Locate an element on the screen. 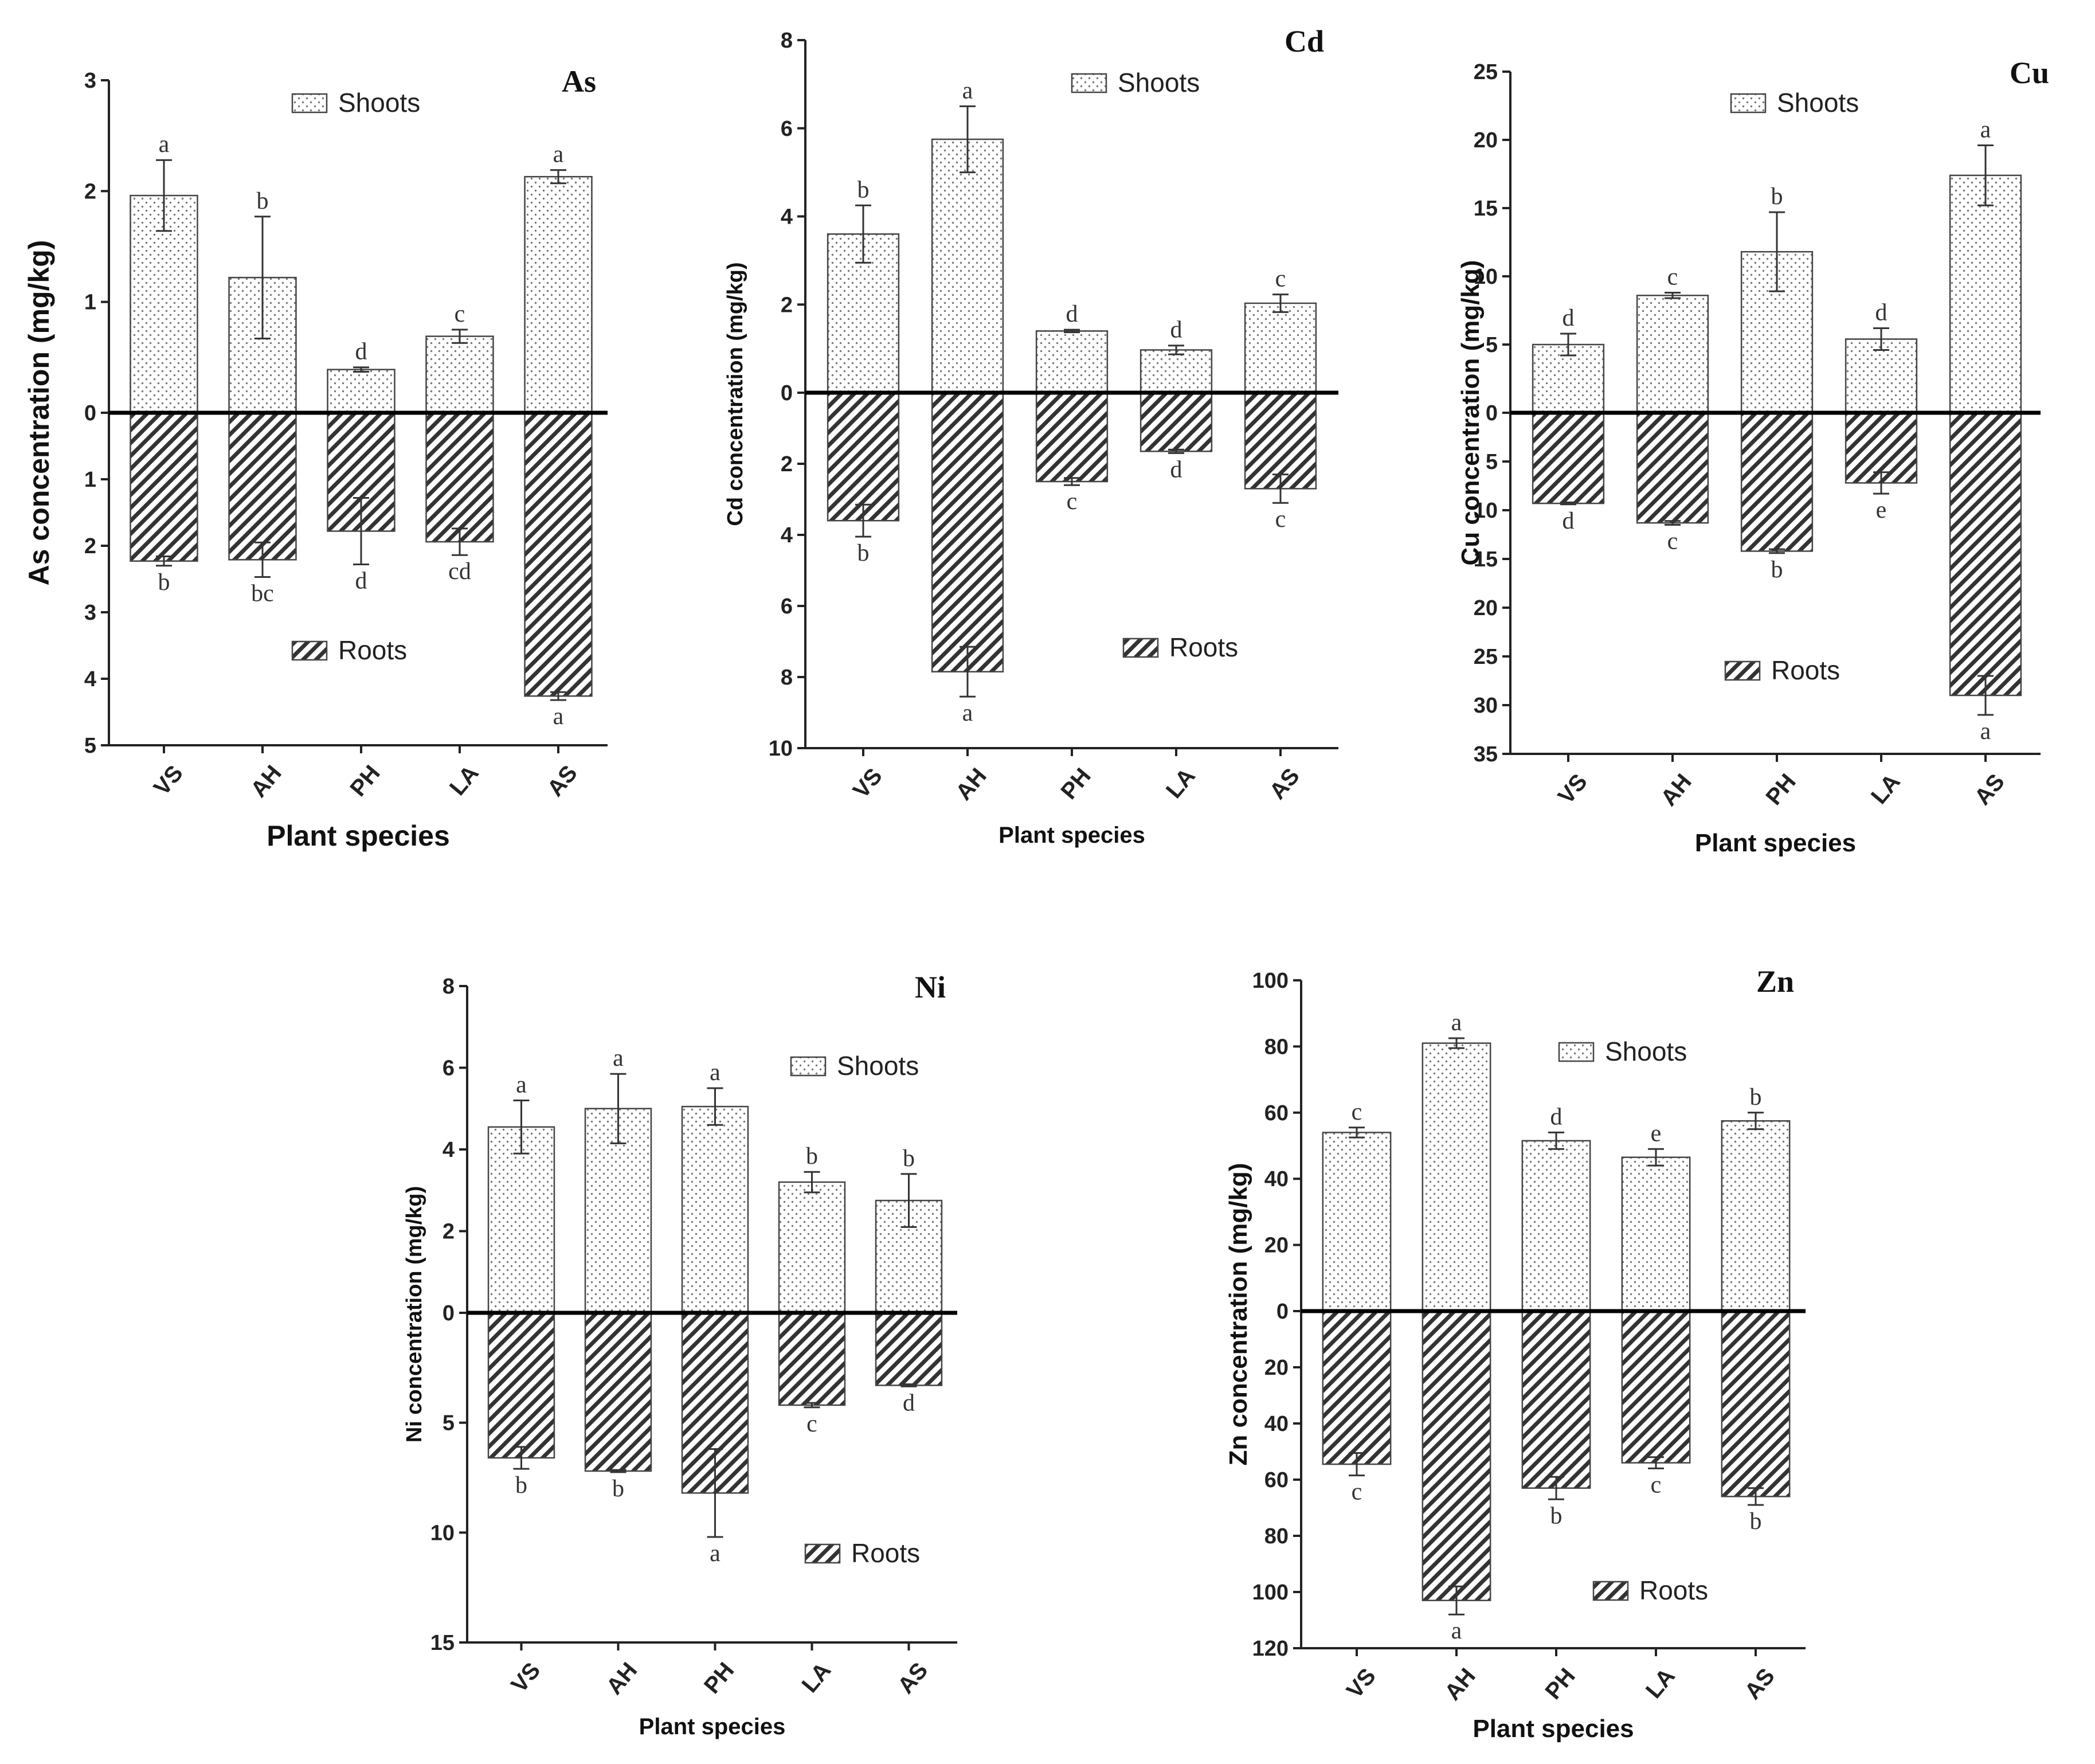 The image size is (2095, 1764). shoot-bar-ah is located at coordinates (1456, 1177).